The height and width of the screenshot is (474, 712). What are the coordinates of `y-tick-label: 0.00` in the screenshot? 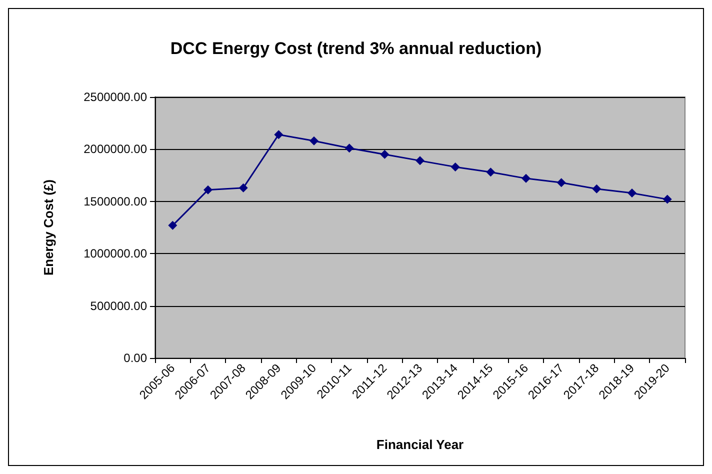 It's located at (136, 358).